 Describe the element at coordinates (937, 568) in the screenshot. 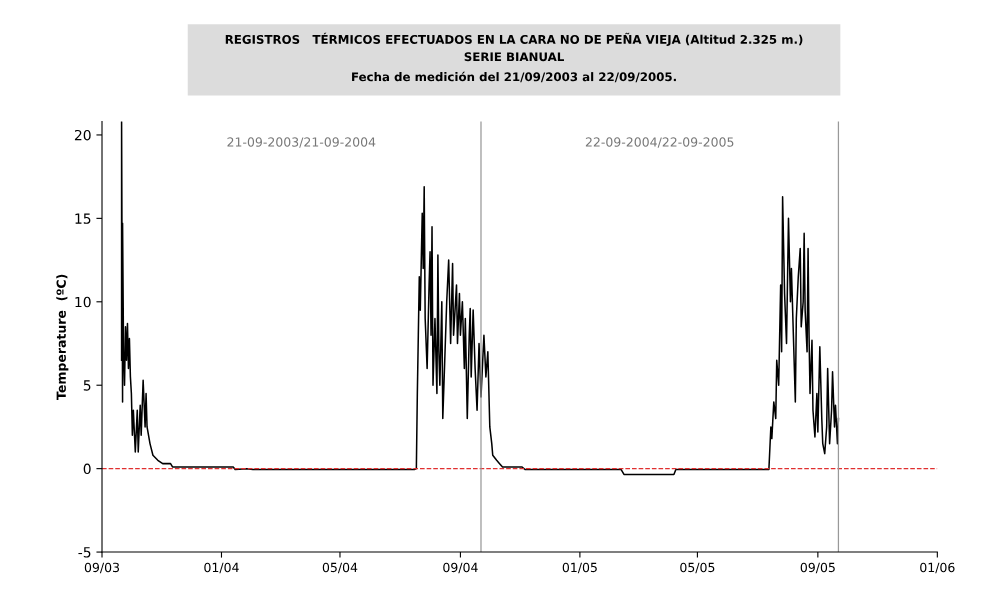

I see `x-tick-label: 01/06` at that location.